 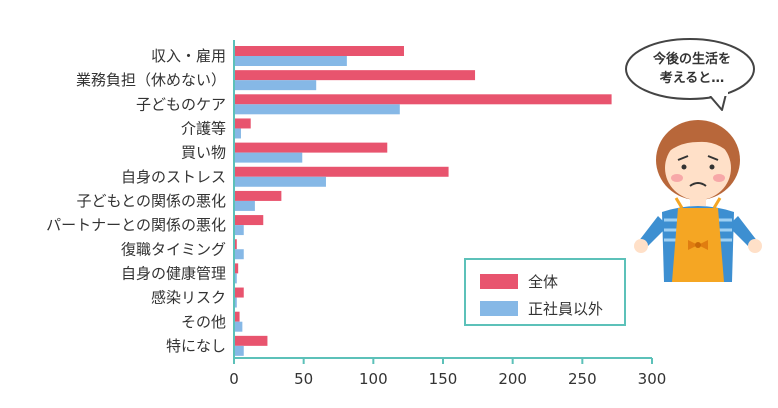 What do you see at coordinates (151, 80) in the screenshot?
I see `category-label: 業務負担（休めない）` at bounding box center [151, 80].